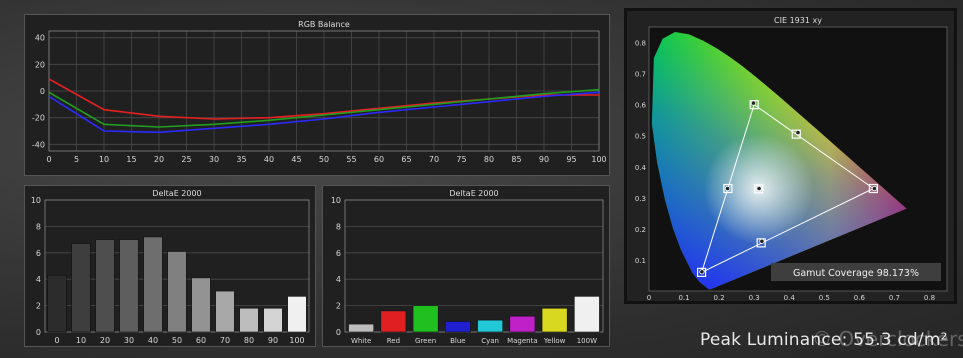 Image resolution: width=963 pixels, height=358 pixels. I want to click on deltae-grayscale-chart: DeltaE 2000 0 2 4 6 8 10 0 10 20 30 40 50 60 70 80 90 100, so click(170, 266).